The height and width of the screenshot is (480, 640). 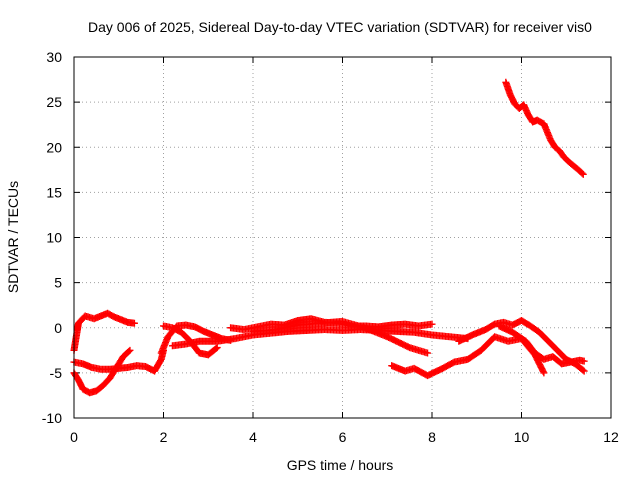 I want to click on y-tick-label: 20, so click(x=54, y=147).